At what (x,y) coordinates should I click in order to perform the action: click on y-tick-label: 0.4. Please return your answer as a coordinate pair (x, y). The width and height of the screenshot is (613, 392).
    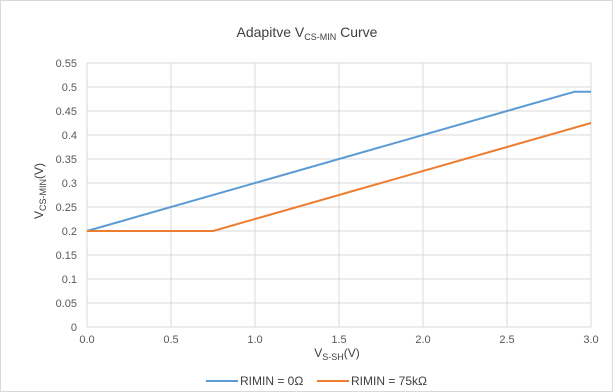
    Looking at the image, I should click on (69, 136).